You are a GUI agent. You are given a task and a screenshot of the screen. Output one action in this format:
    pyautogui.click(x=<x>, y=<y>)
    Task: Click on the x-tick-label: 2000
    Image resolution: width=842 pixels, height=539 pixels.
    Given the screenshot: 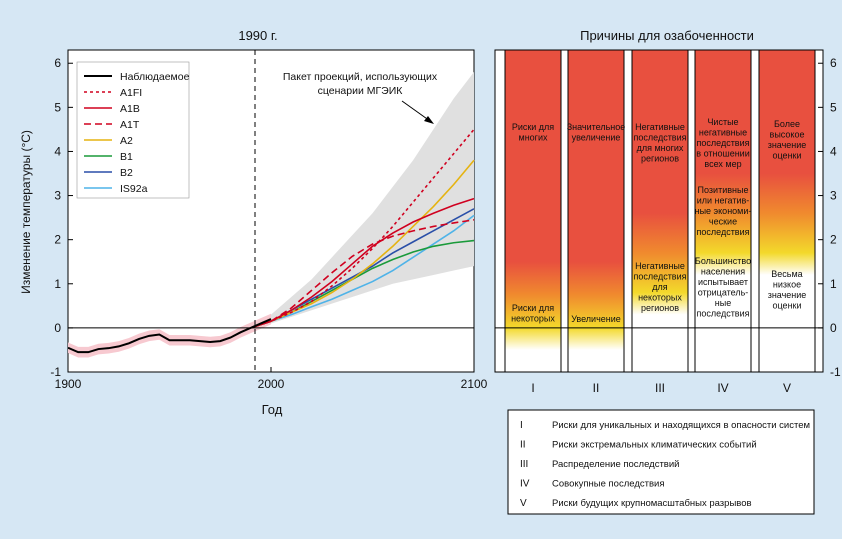 What is the action you would take?
    pyautogui.click(x=271, y=384)
    